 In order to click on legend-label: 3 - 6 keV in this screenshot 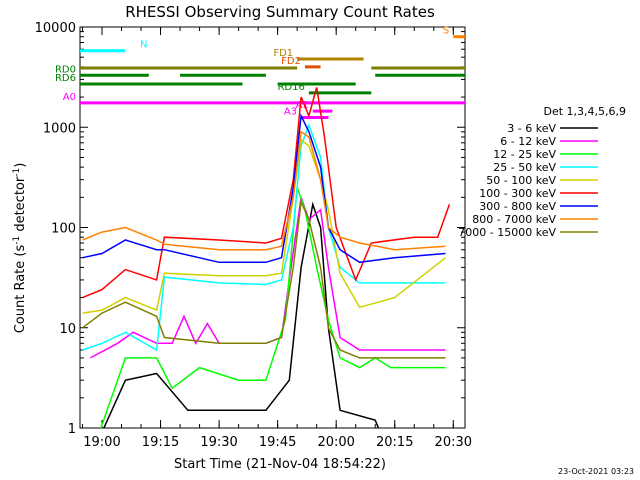, I will do `click(531, 128)`.